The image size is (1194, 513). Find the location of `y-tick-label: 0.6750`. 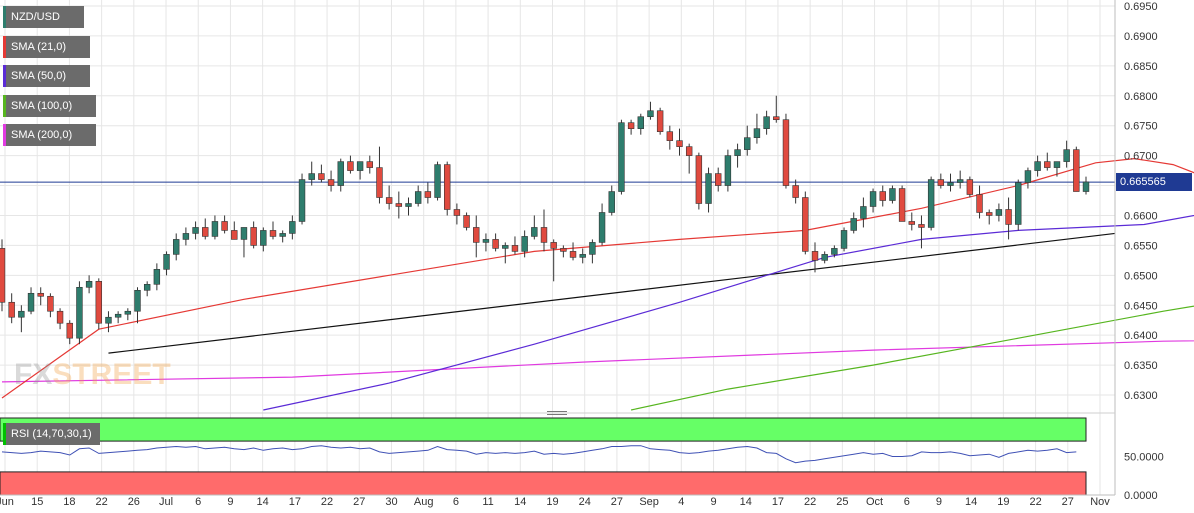

y-tick-label: 0.6750 is located at coordinates (1141, 127).